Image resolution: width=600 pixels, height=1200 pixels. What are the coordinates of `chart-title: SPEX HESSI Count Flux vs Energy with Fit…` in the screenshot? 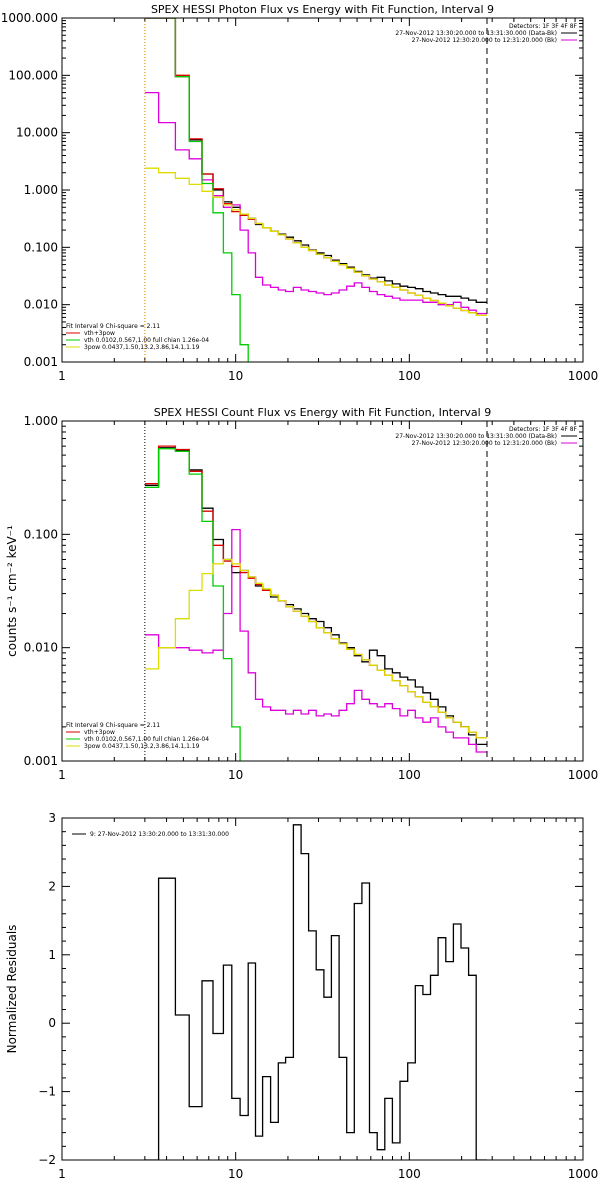 It's located at (322, 412).